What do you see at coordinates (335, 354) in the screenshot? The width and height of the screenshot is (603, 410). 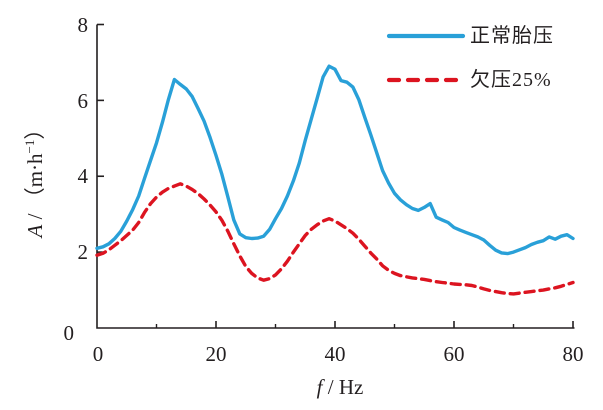 I see `x-tick-label-40: 40` at bounding box center [335, 354].